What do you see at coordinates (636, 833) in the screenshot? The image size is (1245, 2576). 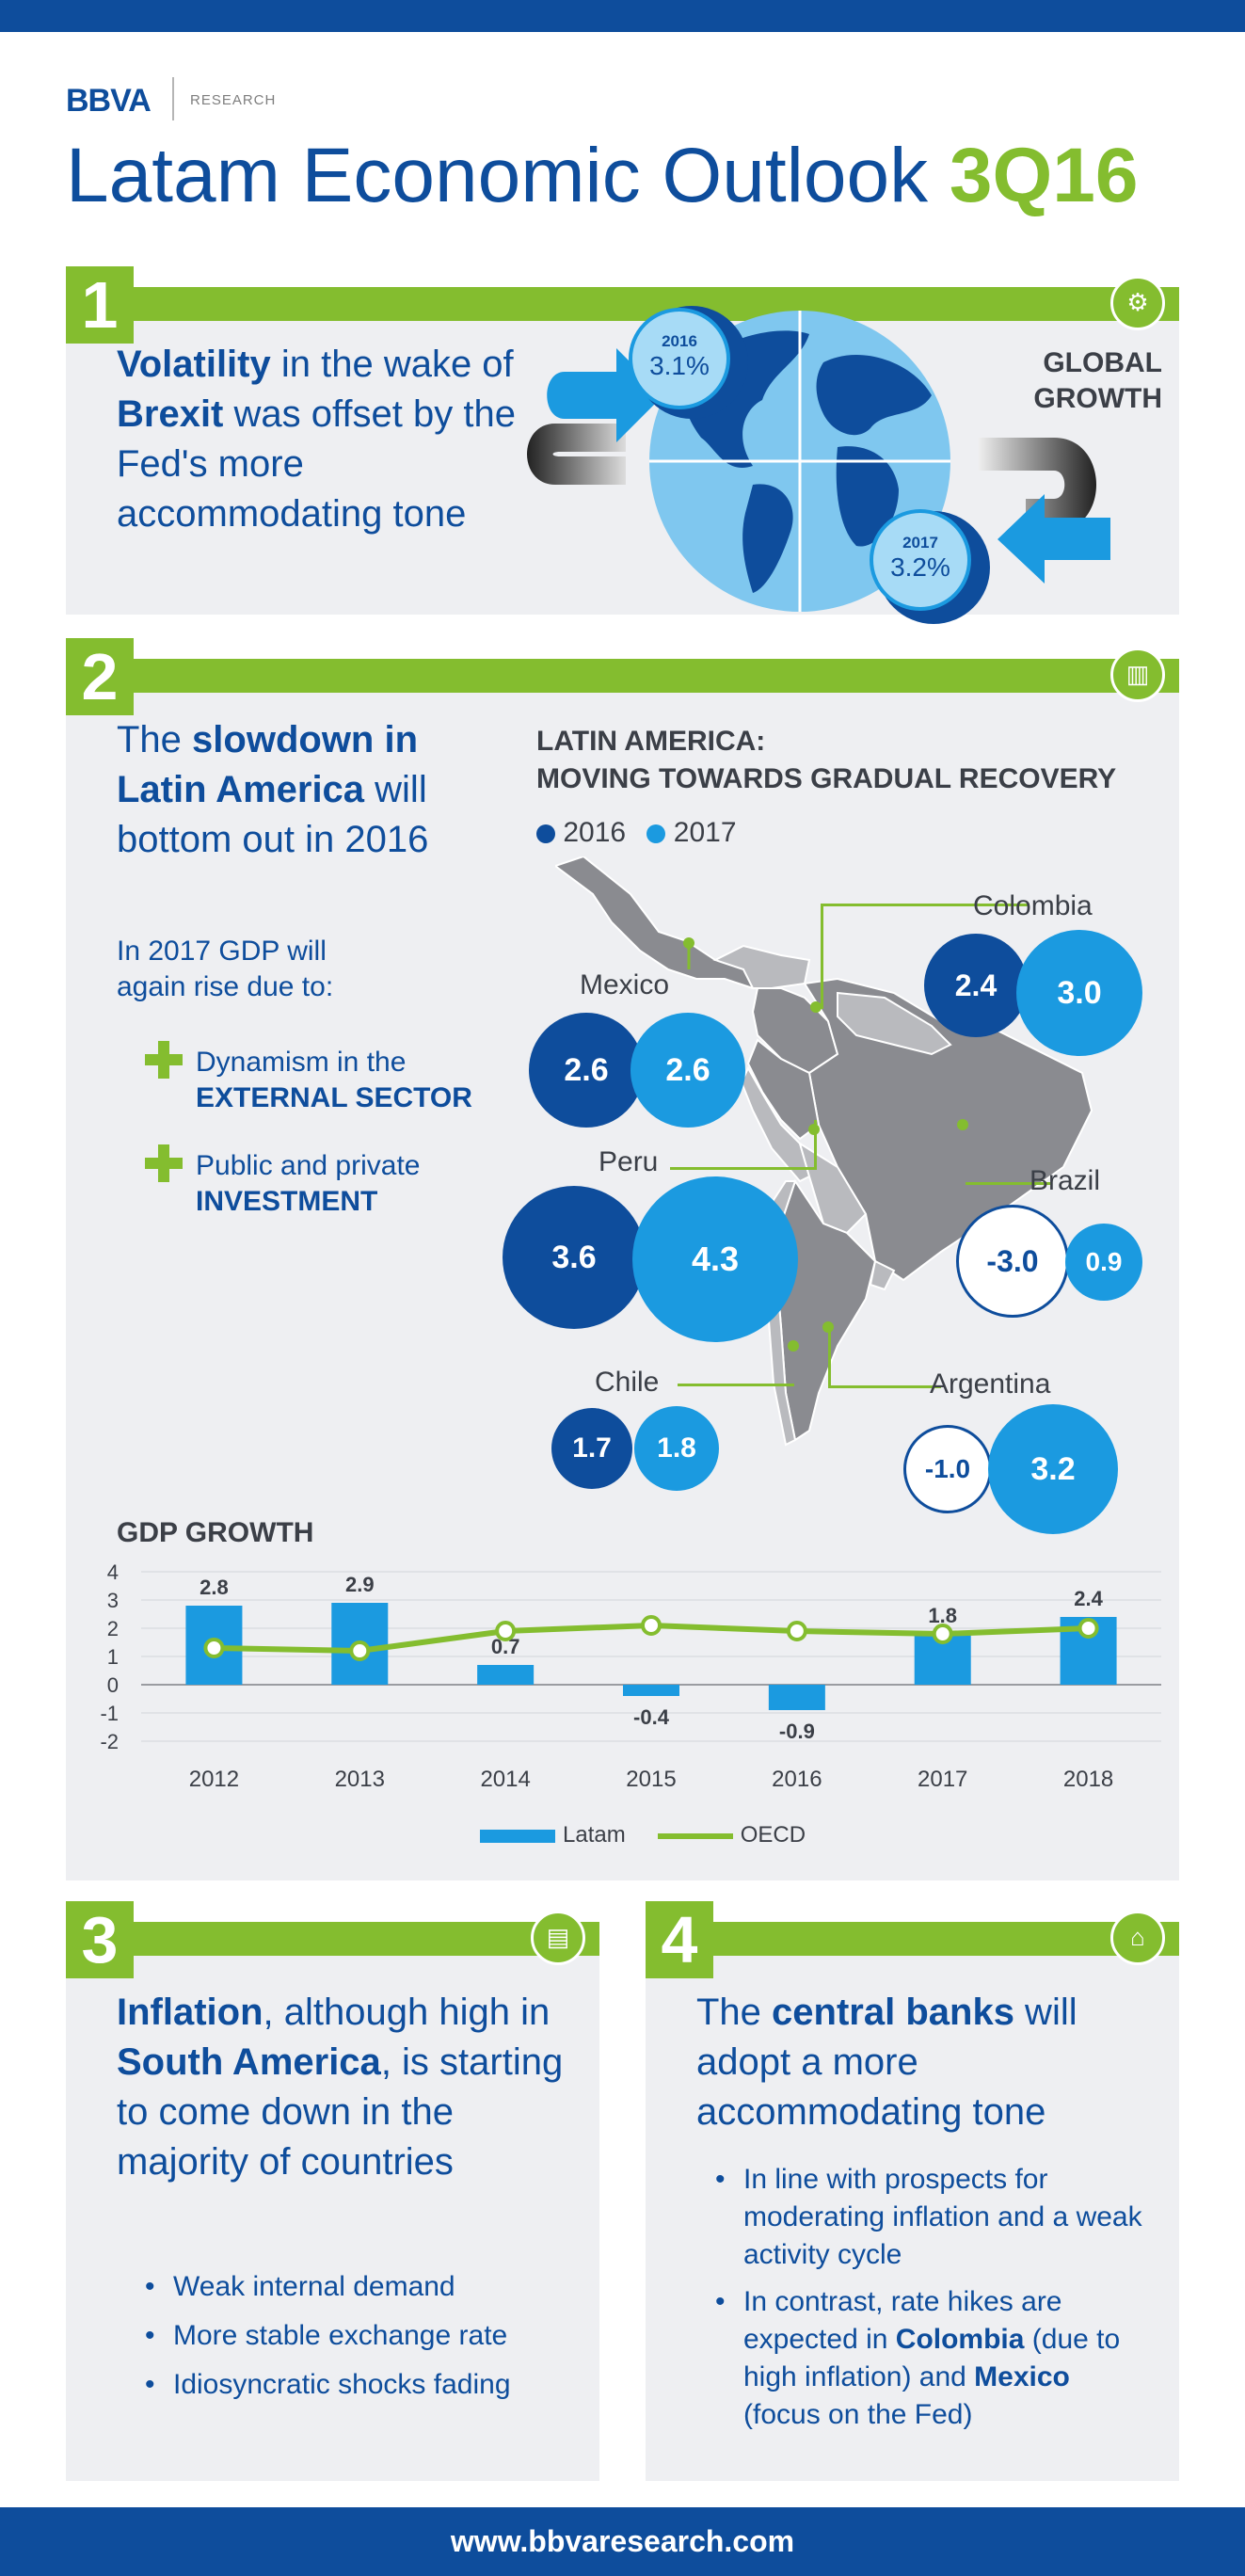 I see `map-legend: 2016 2017` at bounding box center [636, 833].